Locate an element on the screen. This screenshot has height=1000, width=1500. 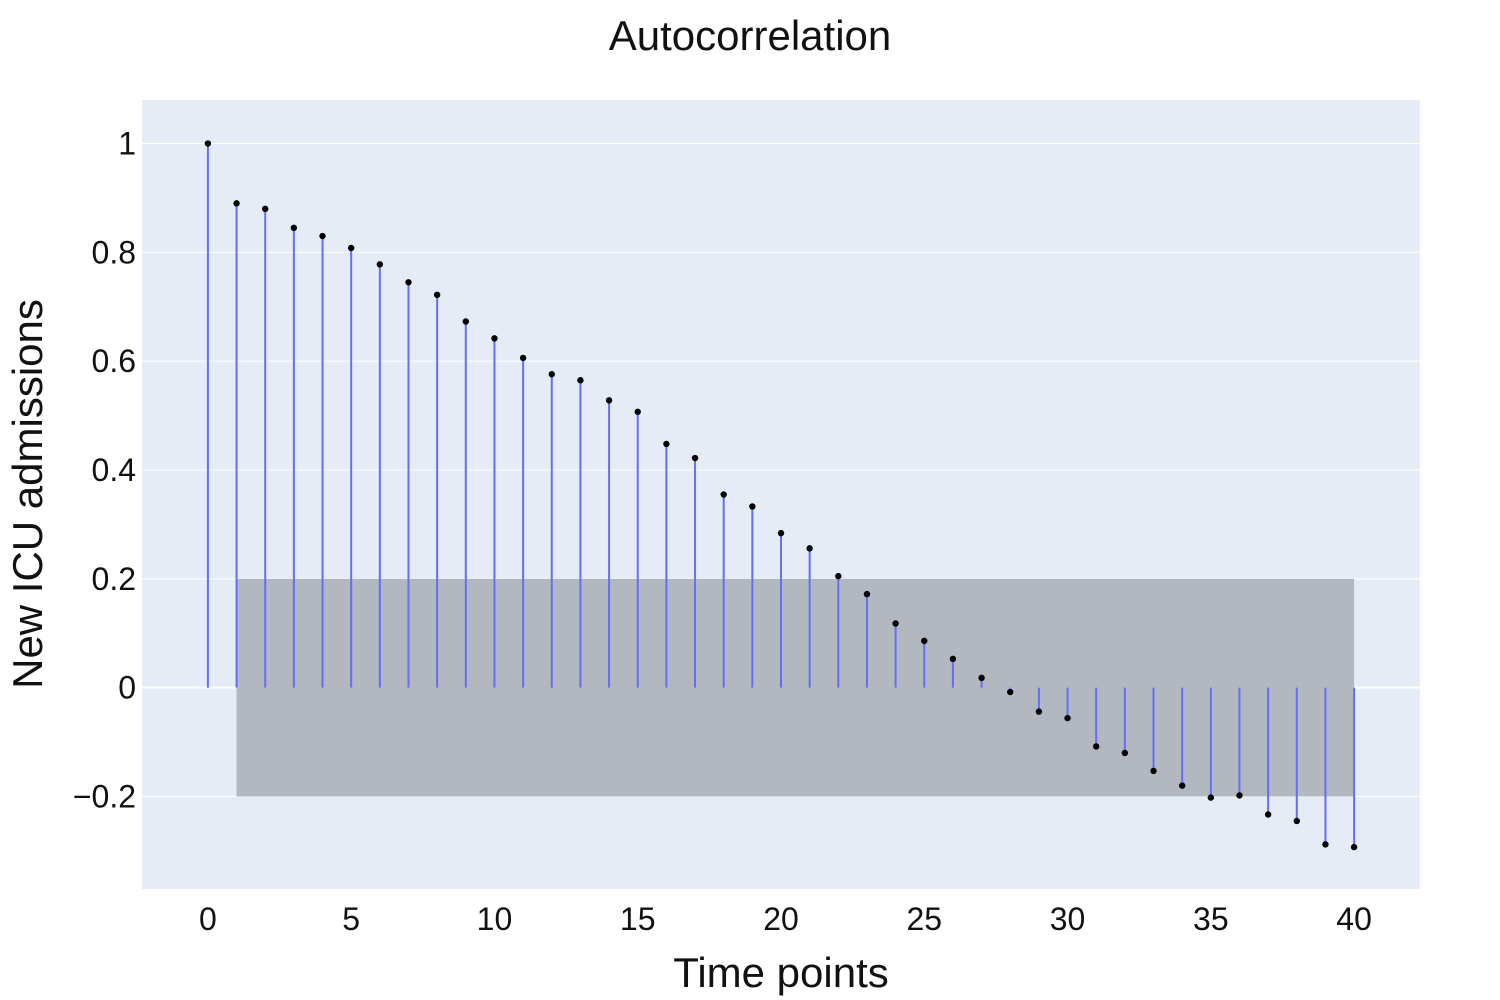
y-tick-label: 0 is located at coordinates (127, 688).